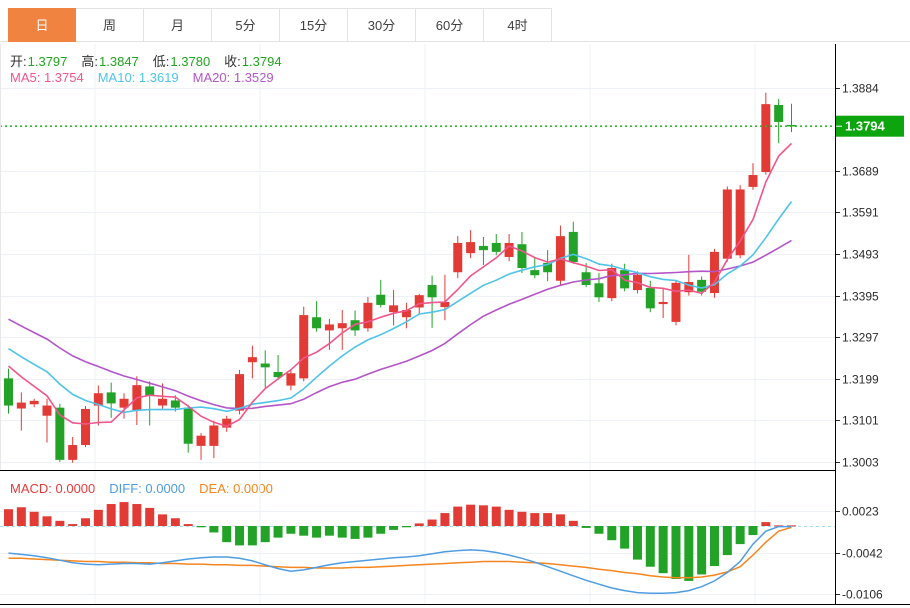 This screenshot has width=910, height=608. Describe the element at coordinates (253, 61) in the screenshot. I see `ohlc-item: 收:1.3794` at that location.